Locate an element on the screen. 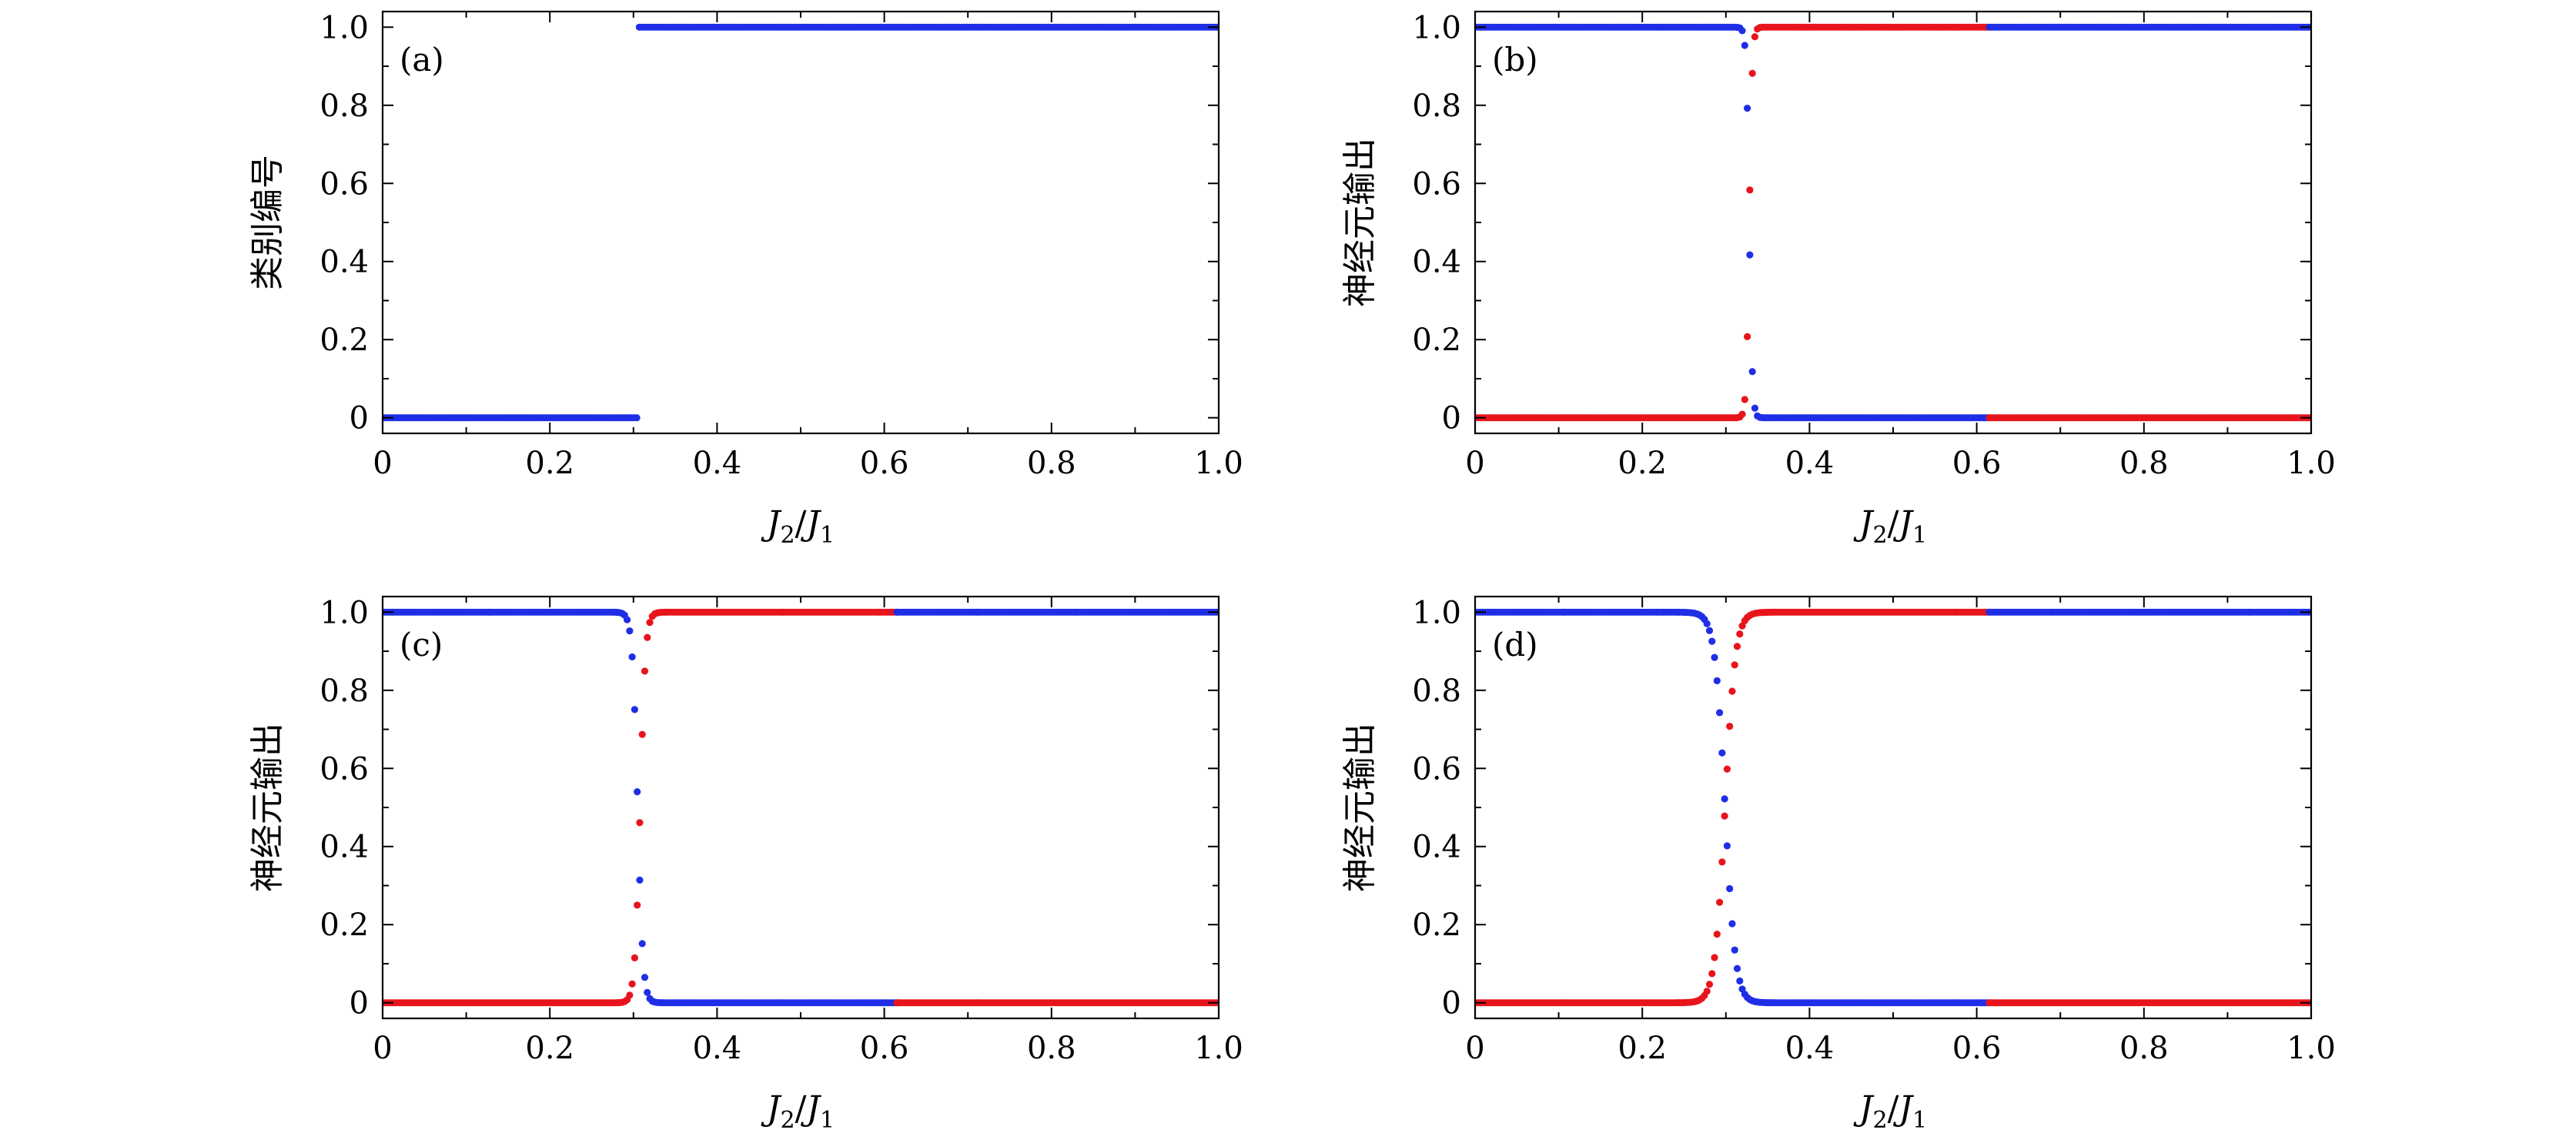 The height and width of the screenshot is (1140, 2576). panel-label: (b) is located at coordinates (1515, 60).